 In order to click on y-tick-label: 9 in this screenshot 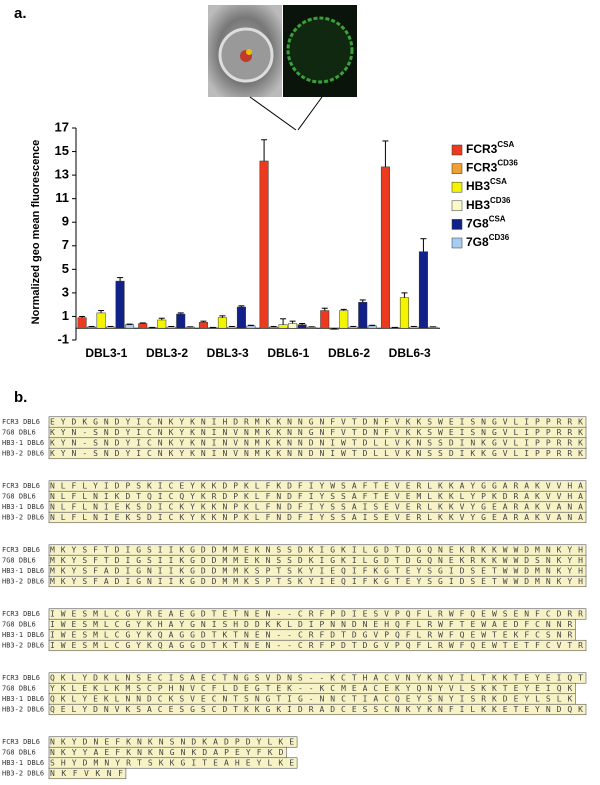, I will do `click(65, 221)`.